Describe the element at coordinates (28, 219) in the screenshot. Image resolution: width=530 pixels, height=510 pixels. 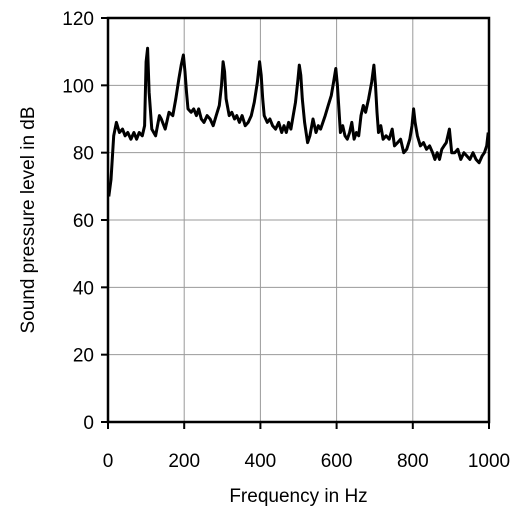
I see `y-axis-title: Sound pressure level in dB` at that location.